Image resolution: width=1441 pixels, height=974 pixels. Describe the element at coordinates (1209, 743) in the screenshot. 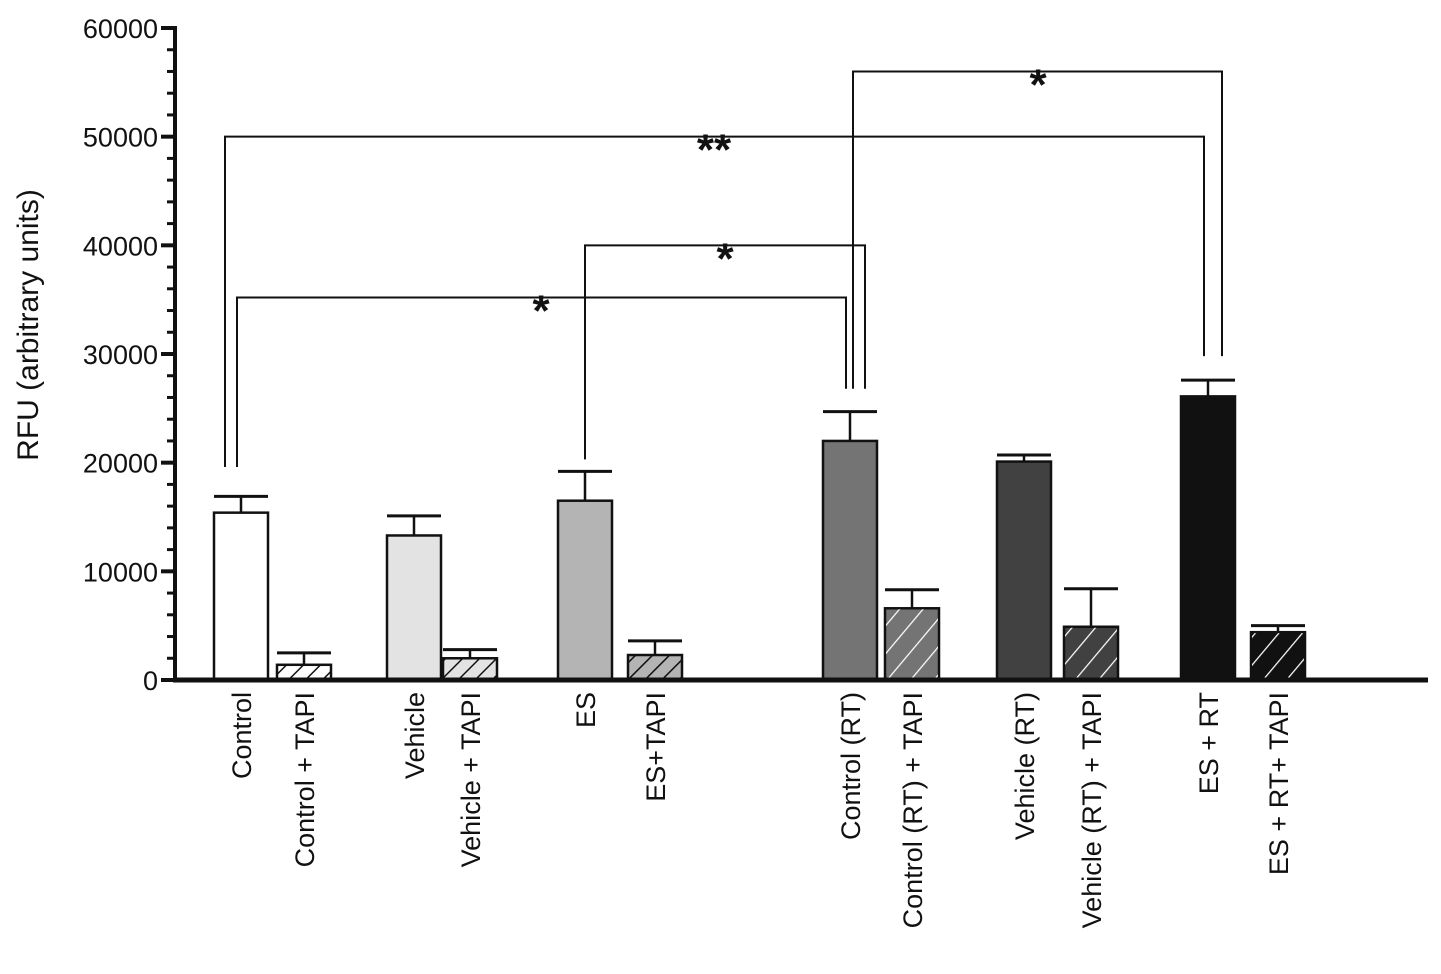

I see `x-tick-label: ES + RT` at that location.